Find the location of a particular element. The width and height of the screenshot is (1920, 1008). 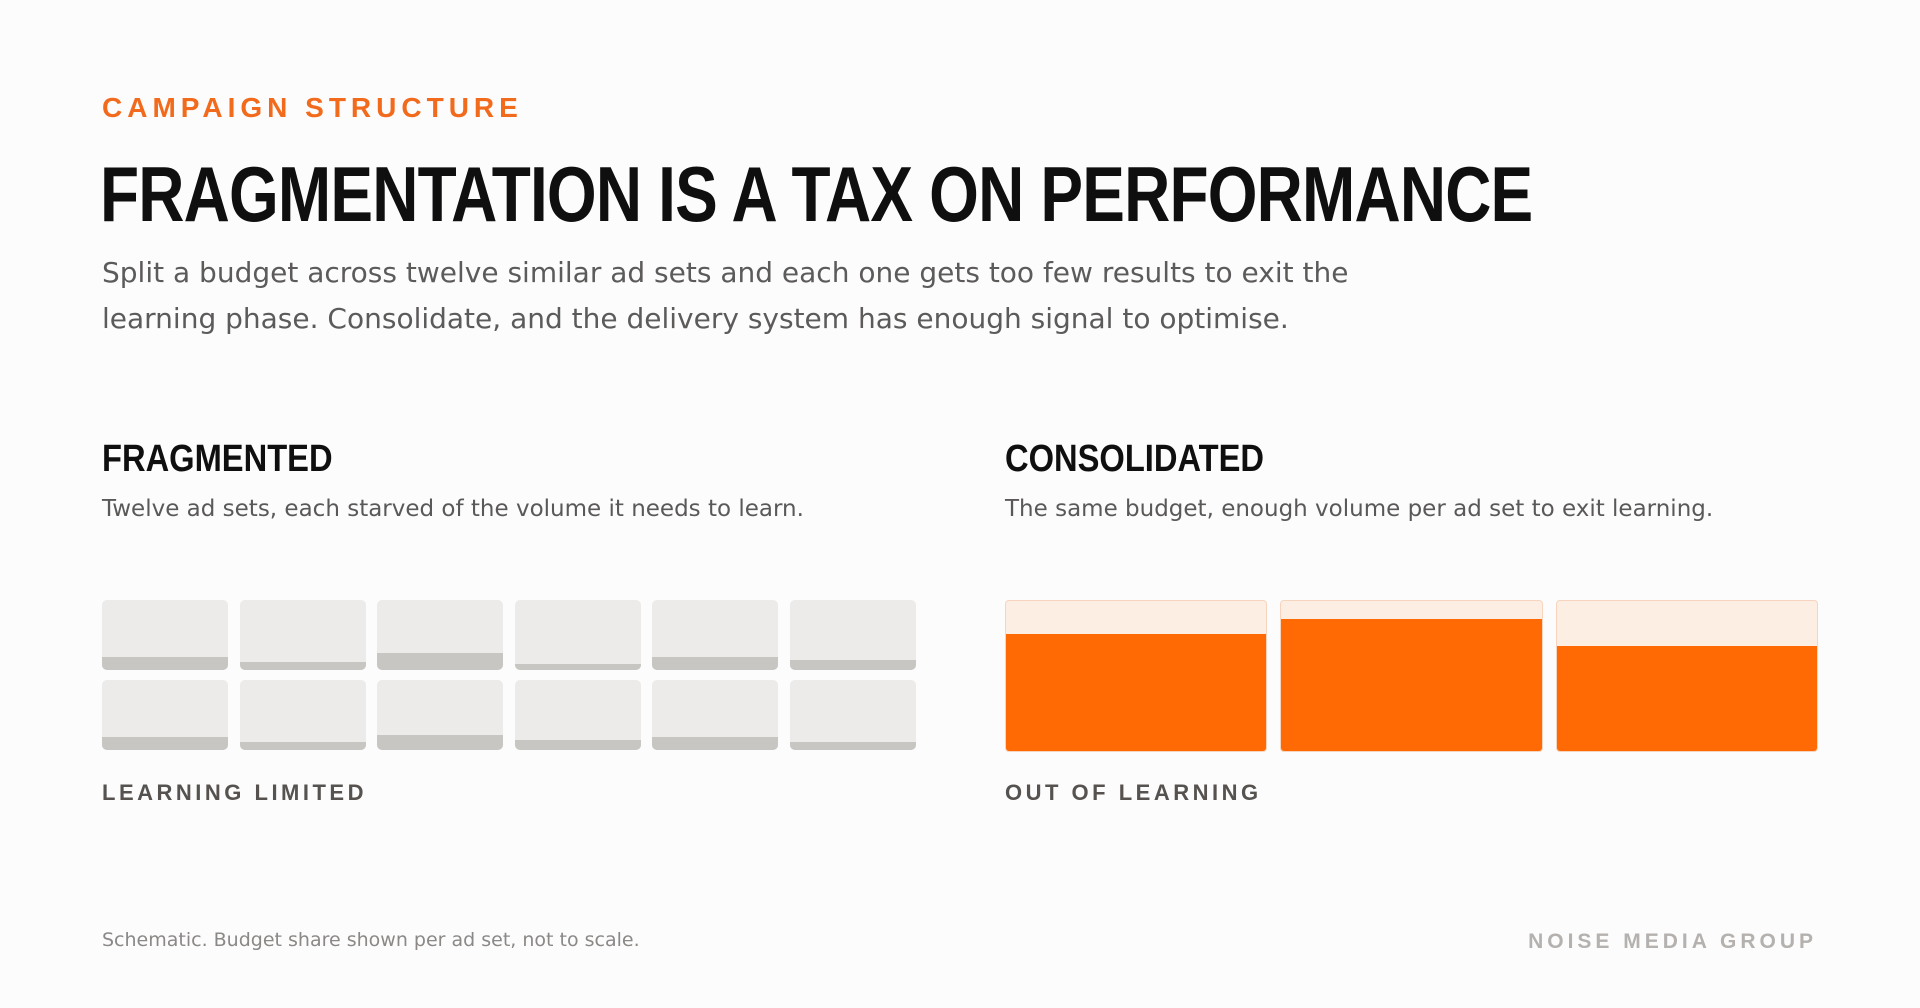

consolidated-ad-sets-grid is located at coordinates (1411, 676).